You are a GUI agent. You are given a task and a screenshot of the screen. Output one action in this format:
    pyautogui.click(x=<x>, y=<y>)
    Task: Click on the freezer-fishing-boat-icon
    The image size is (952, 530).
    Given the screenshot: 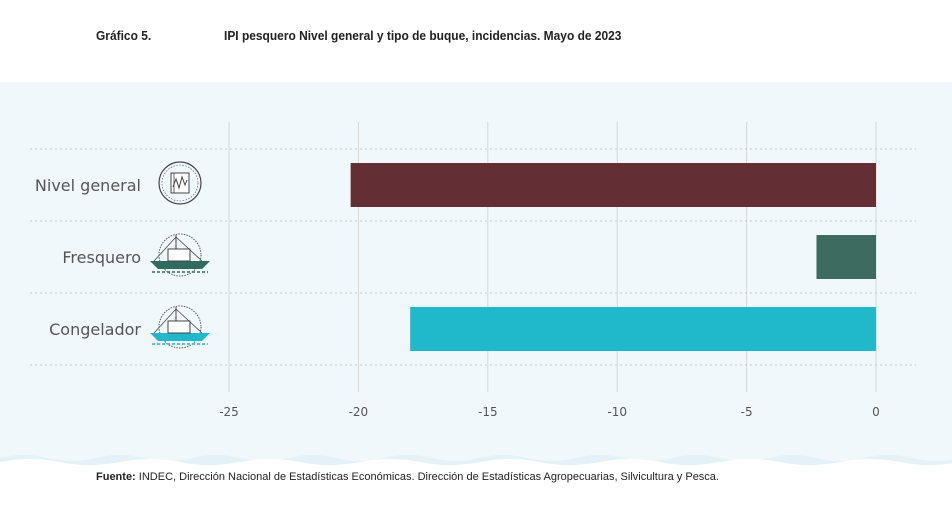 What is the action you would take?
    pyautogui.click(x=180, y=327)
    